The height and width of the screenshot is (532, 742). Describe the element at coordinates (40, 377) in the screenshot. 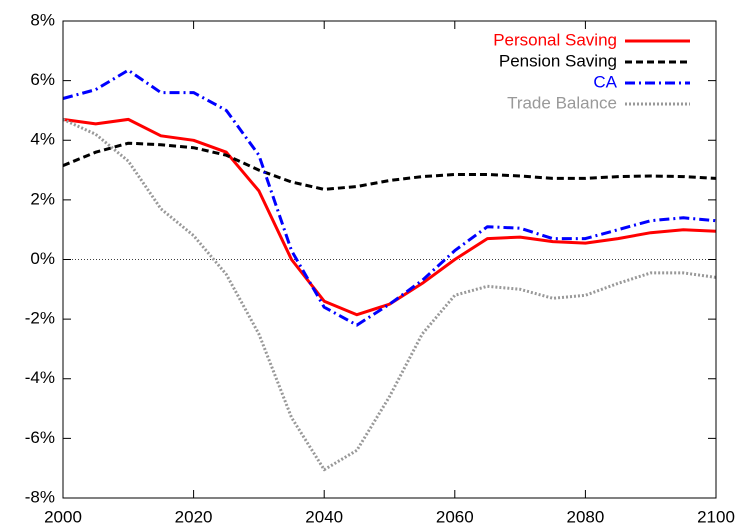

I see `y-tick-label: -4%` at that location.